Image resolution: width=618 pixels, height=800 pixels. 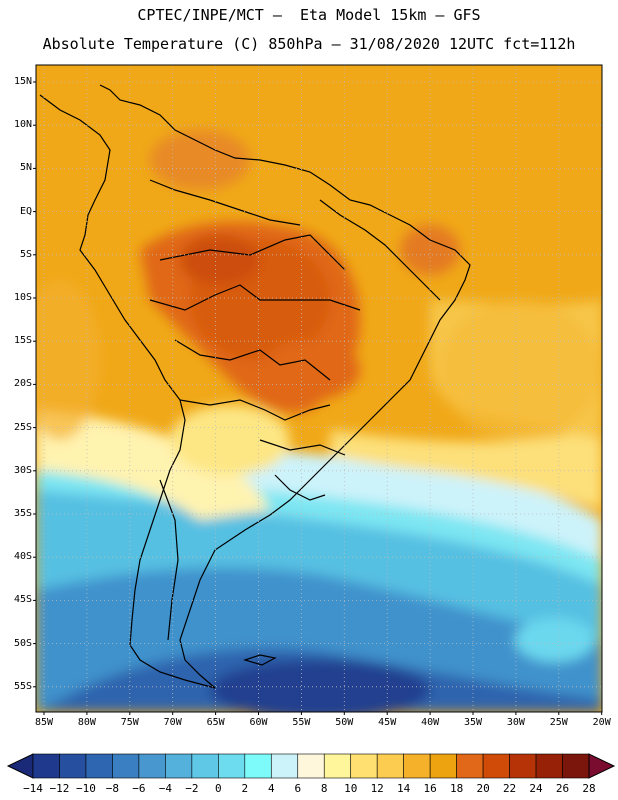 I want to click on lat-label: 30S, so click(x=22, y=470).